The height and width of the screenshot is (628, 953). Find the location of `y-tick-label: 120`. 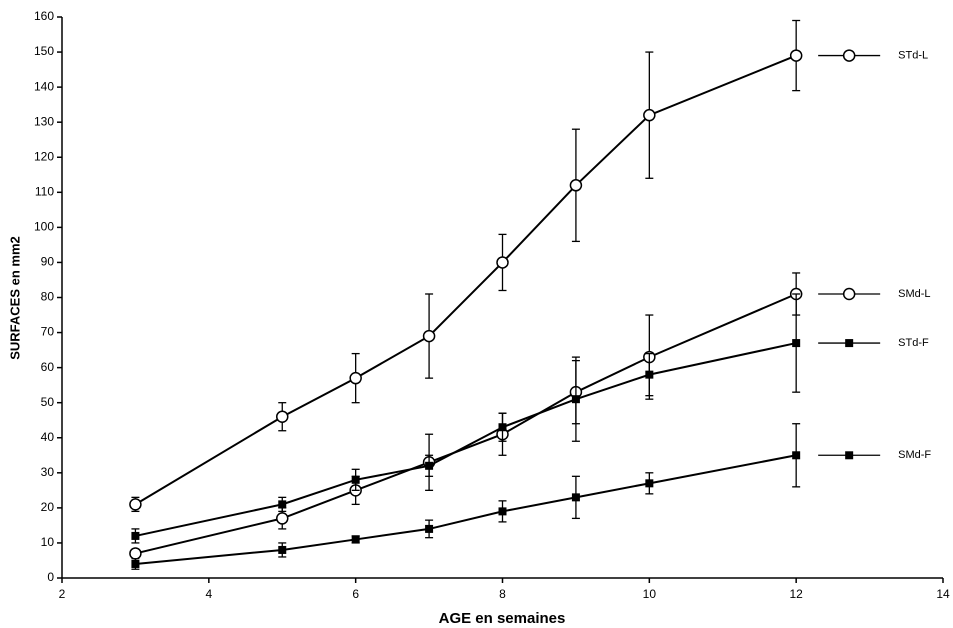

y-tick-label: 120 is located at coordinates (44, 156).